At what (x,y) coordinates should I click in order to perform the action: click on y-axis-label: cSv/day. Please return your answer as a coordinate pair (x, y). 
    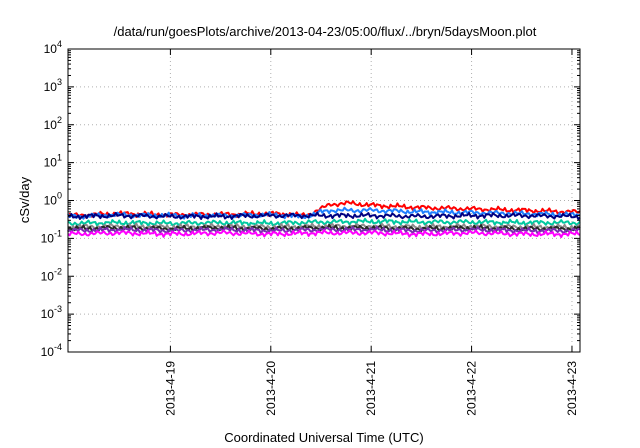
    Looking at the image, I should click on (24, 199).